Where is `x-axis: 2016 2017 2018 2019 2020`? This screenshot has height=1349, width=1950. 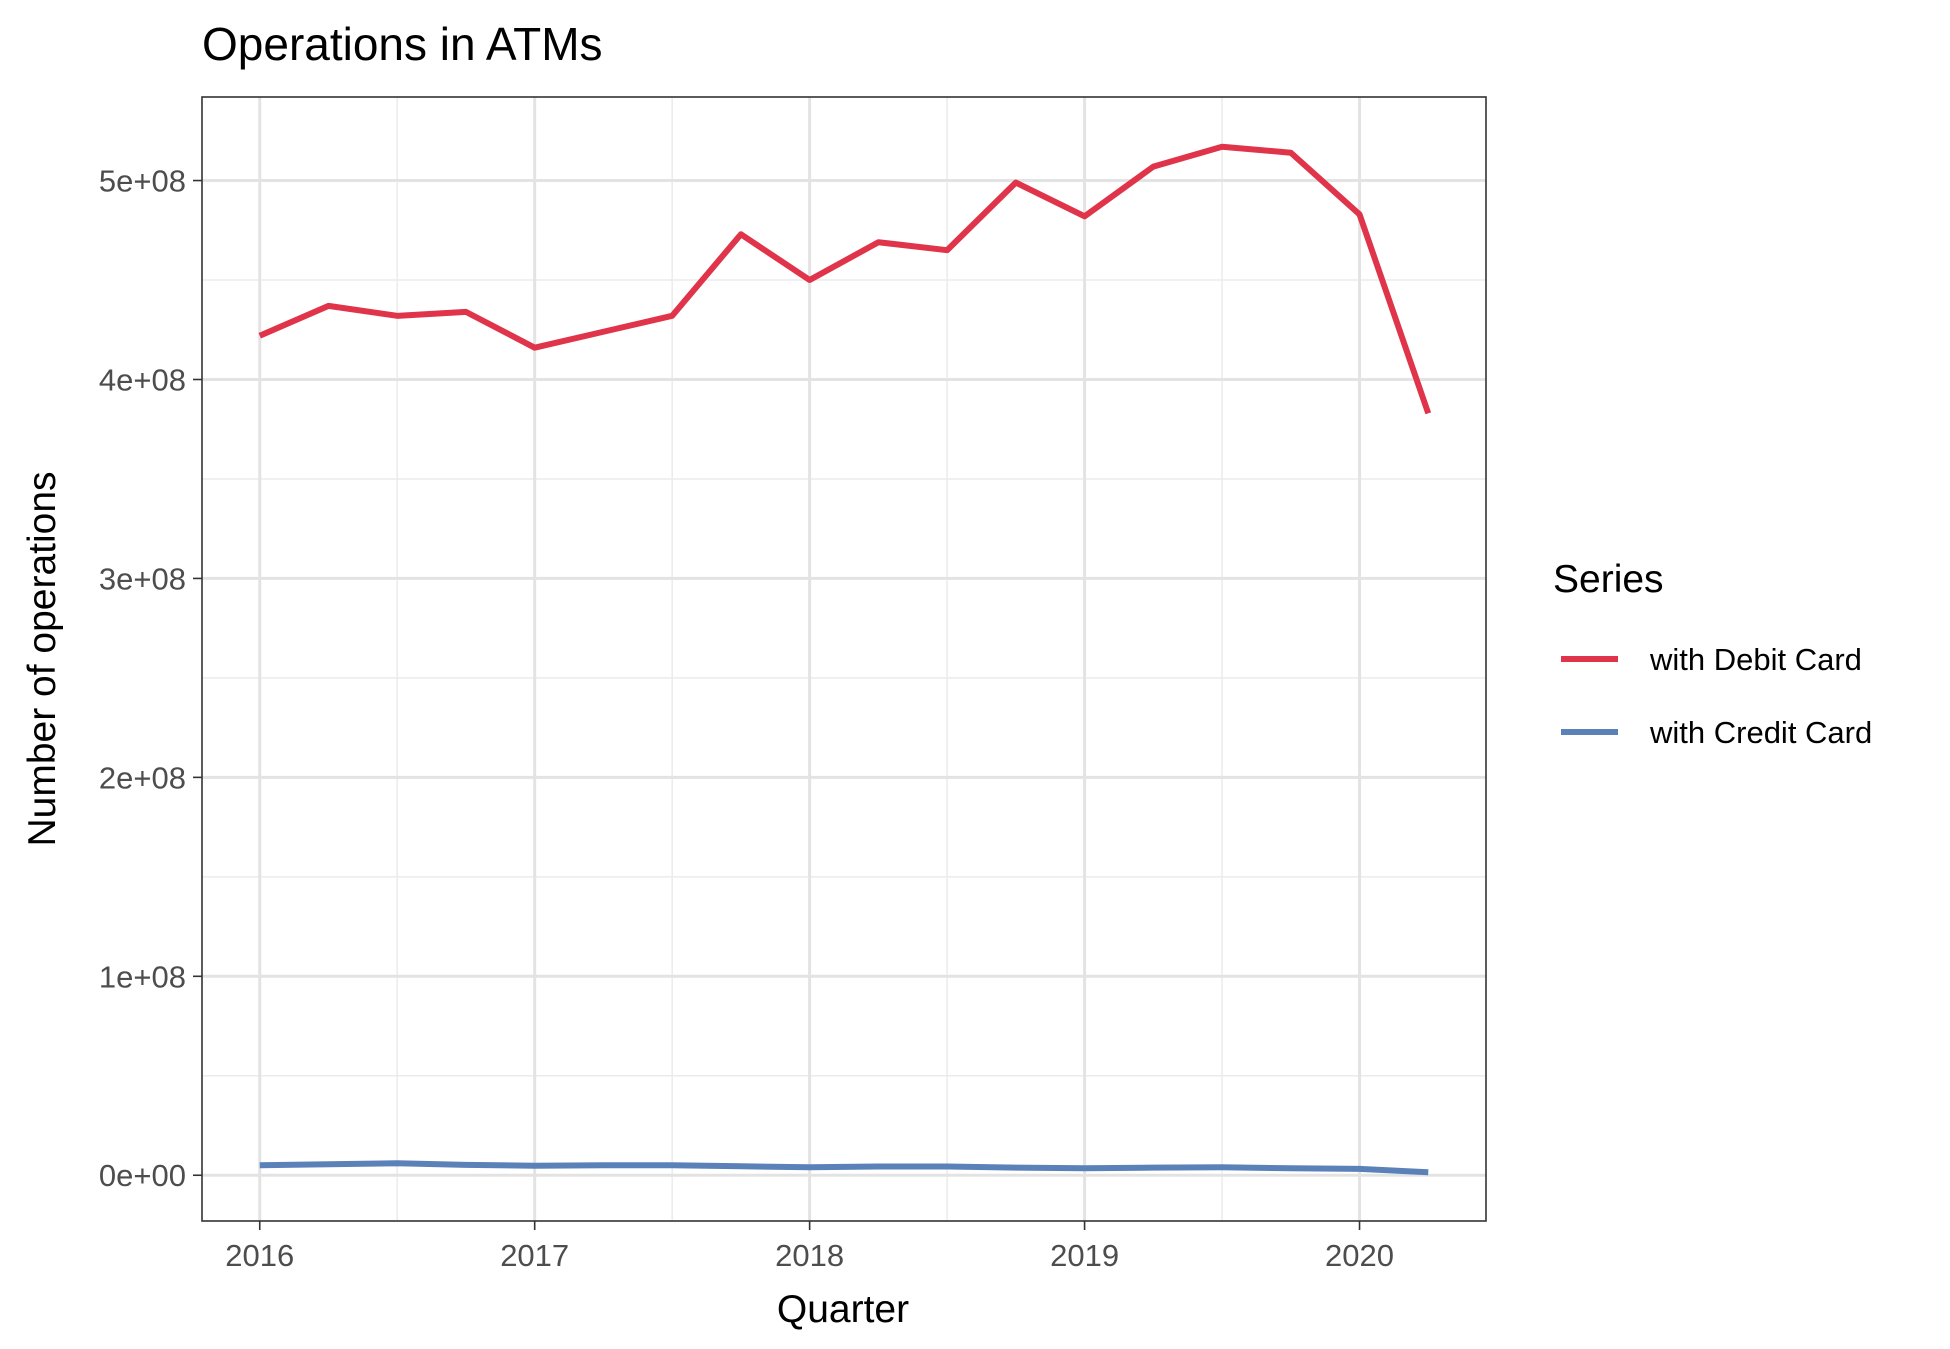 x-axis: 2016 2017 2018 2019 2020 is located at coordinates (809, 1247).